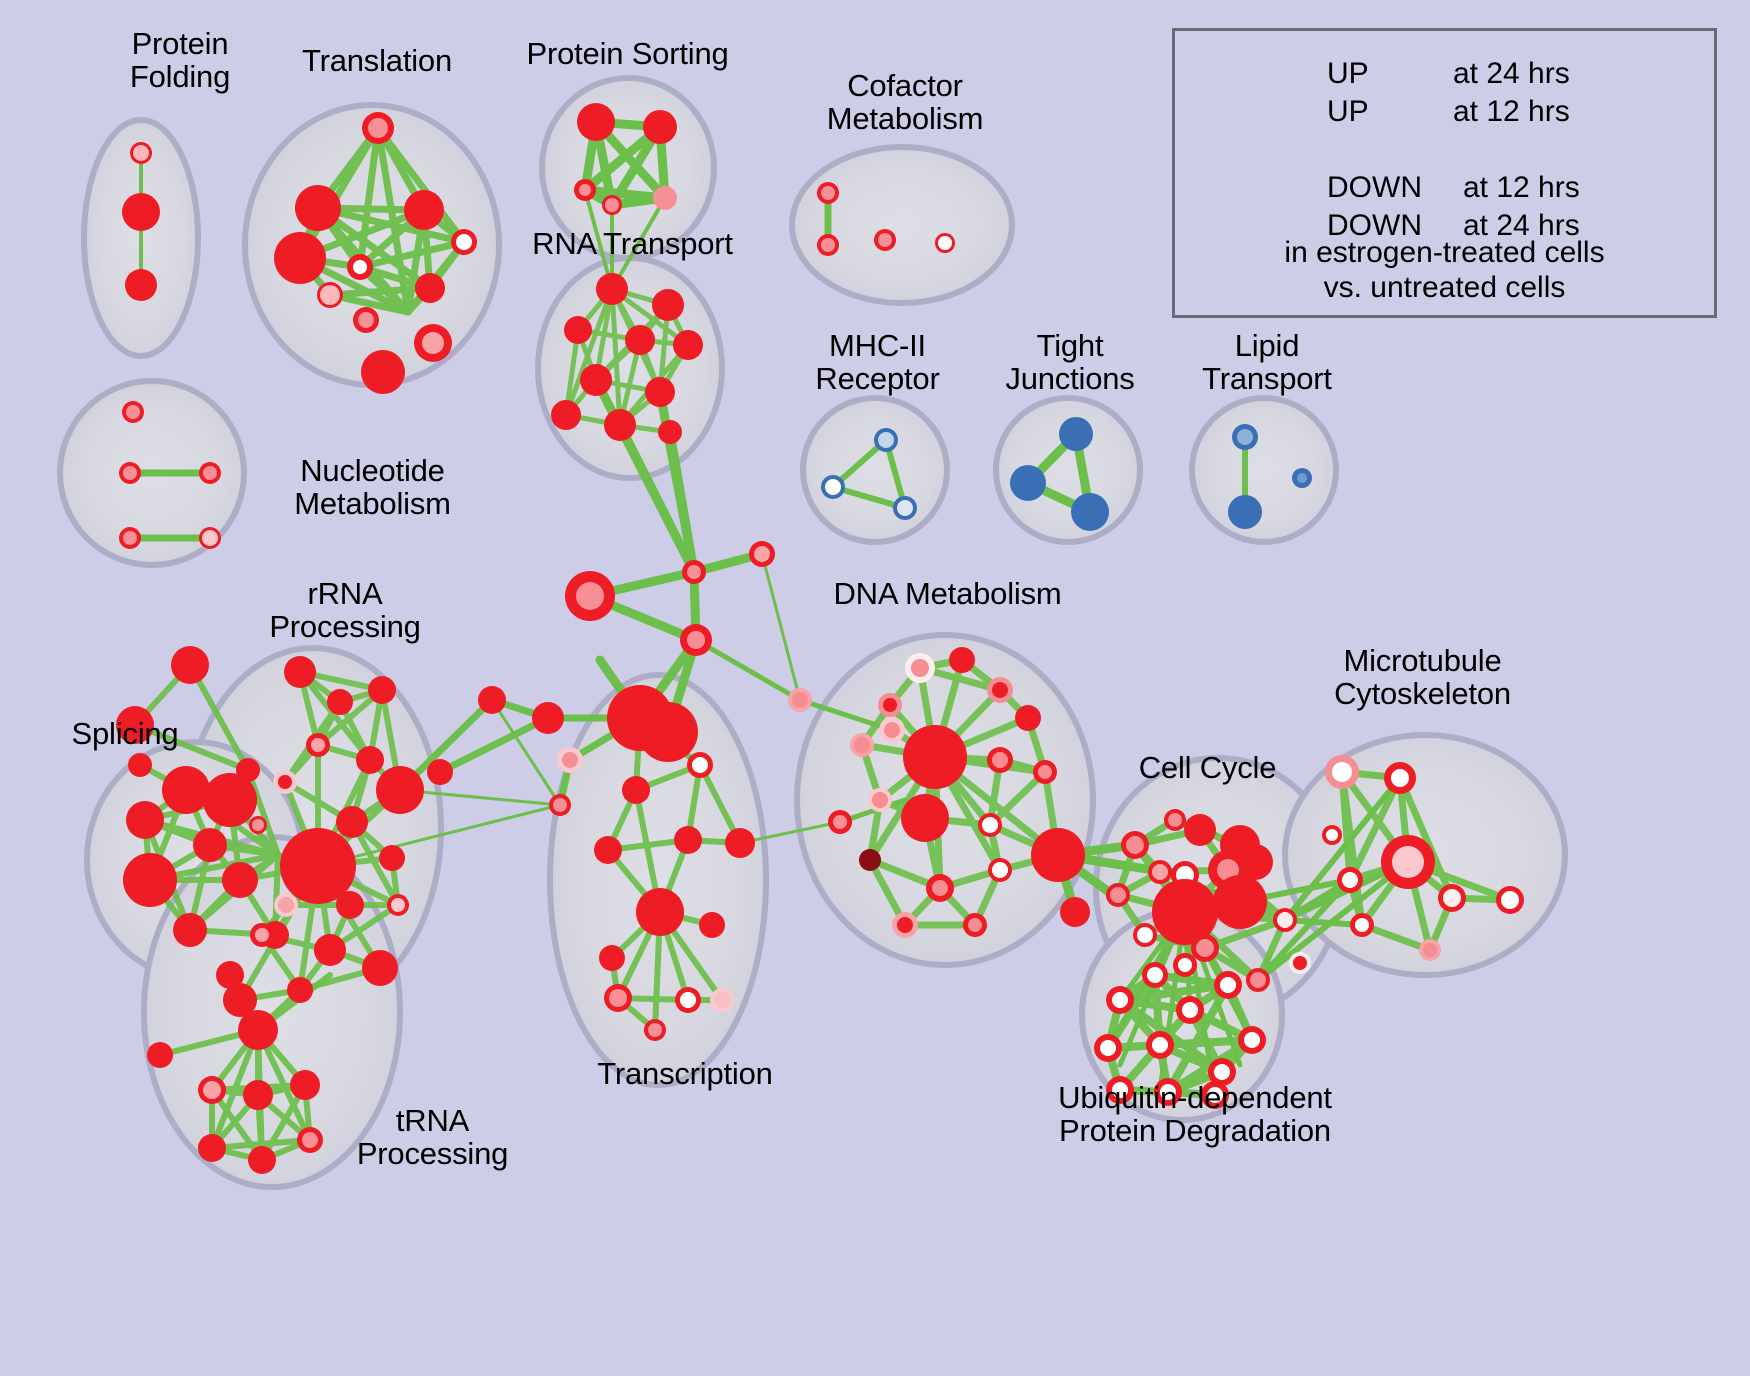 This screenshot has height=1376, width=1750. Describe the element at coordinates (1521, 187) in the screenshot. I see `legend-time-down-12: at 12 hrs` at that location.